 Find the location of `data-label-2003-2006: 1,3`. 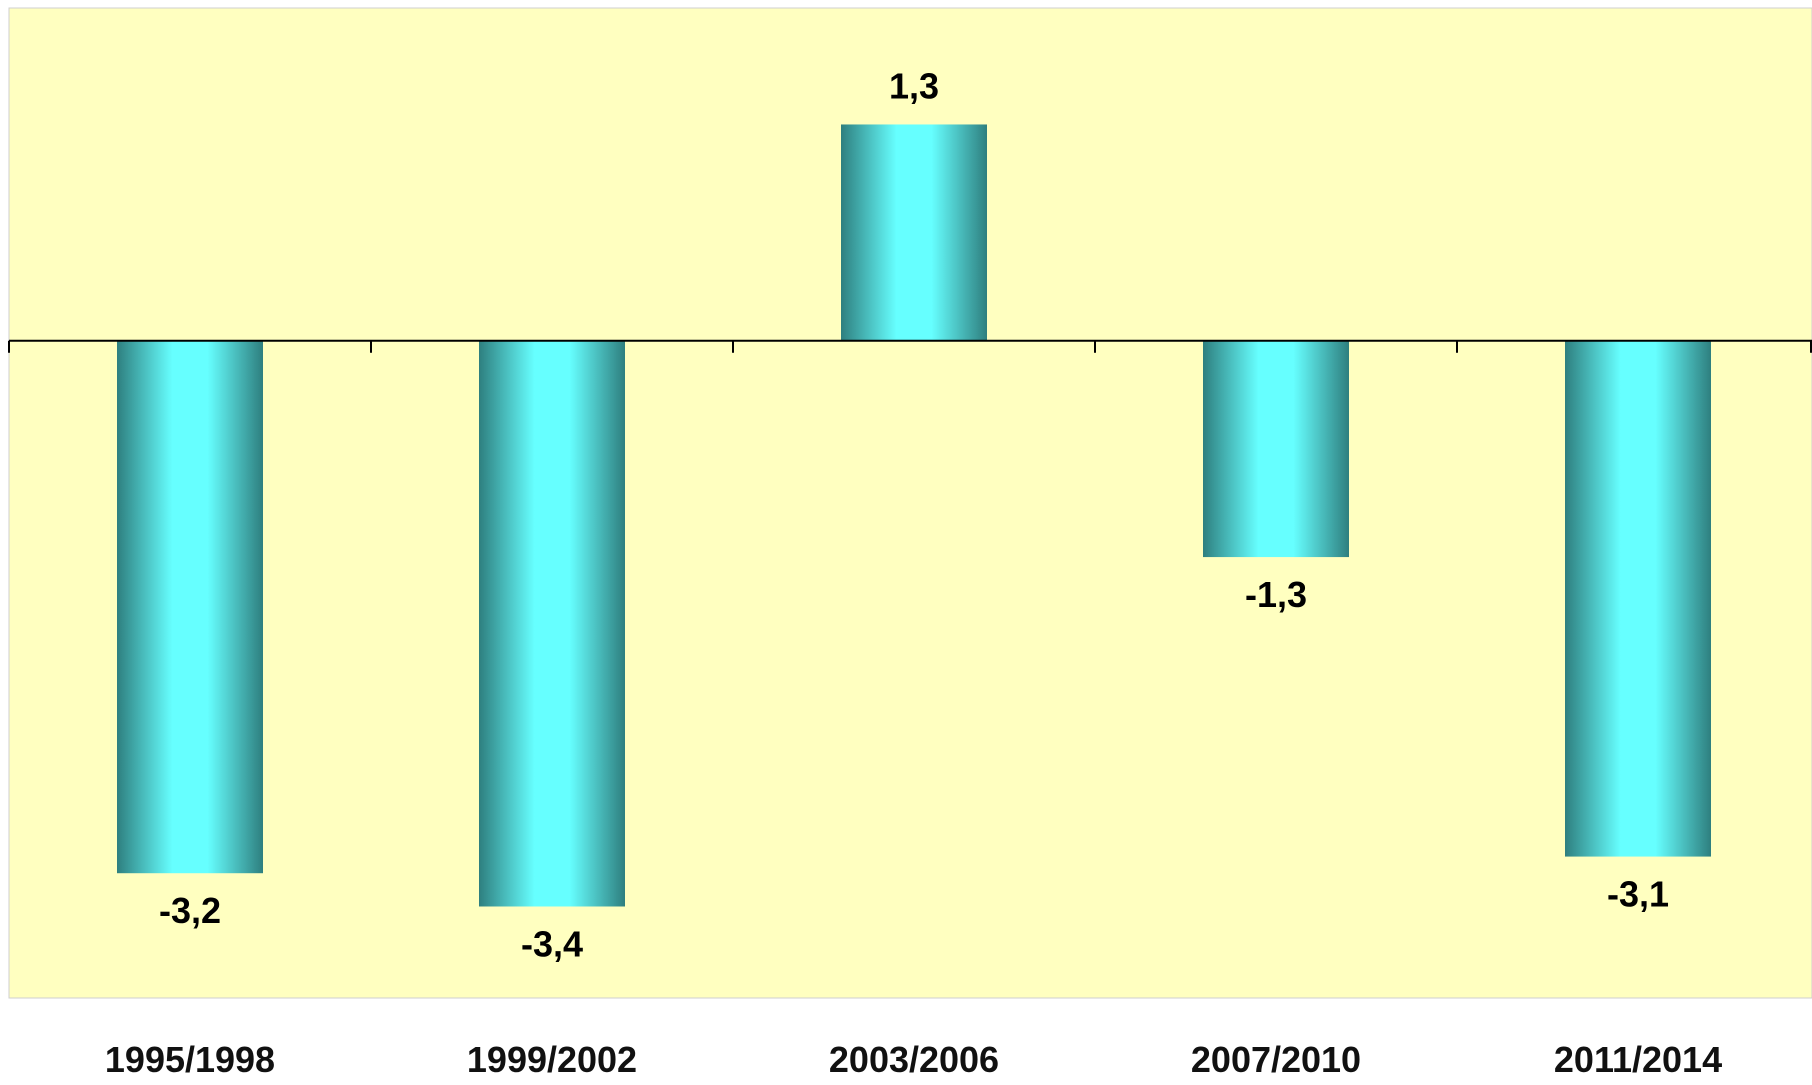

data-label-2003-2006: 1,3 is located at coordinates (914, 85).